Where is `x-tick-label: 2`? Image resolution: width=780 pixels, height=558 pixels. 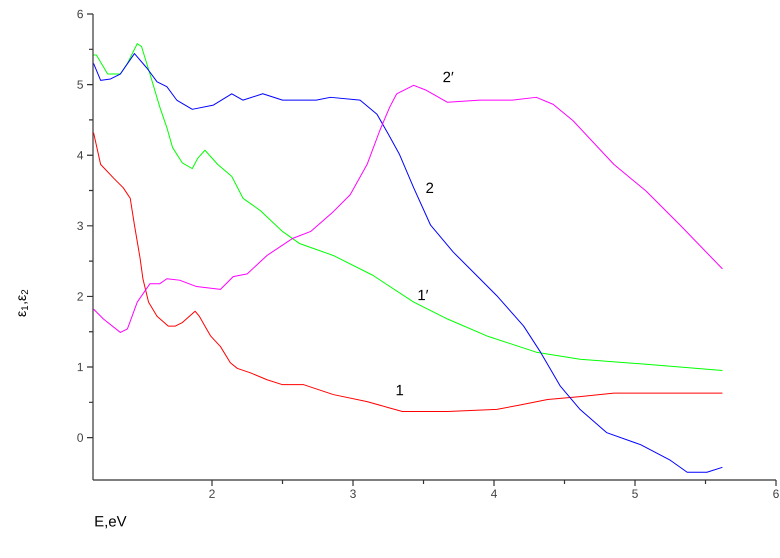
x-tick-label: 2 is located at coordinates (212, 494).